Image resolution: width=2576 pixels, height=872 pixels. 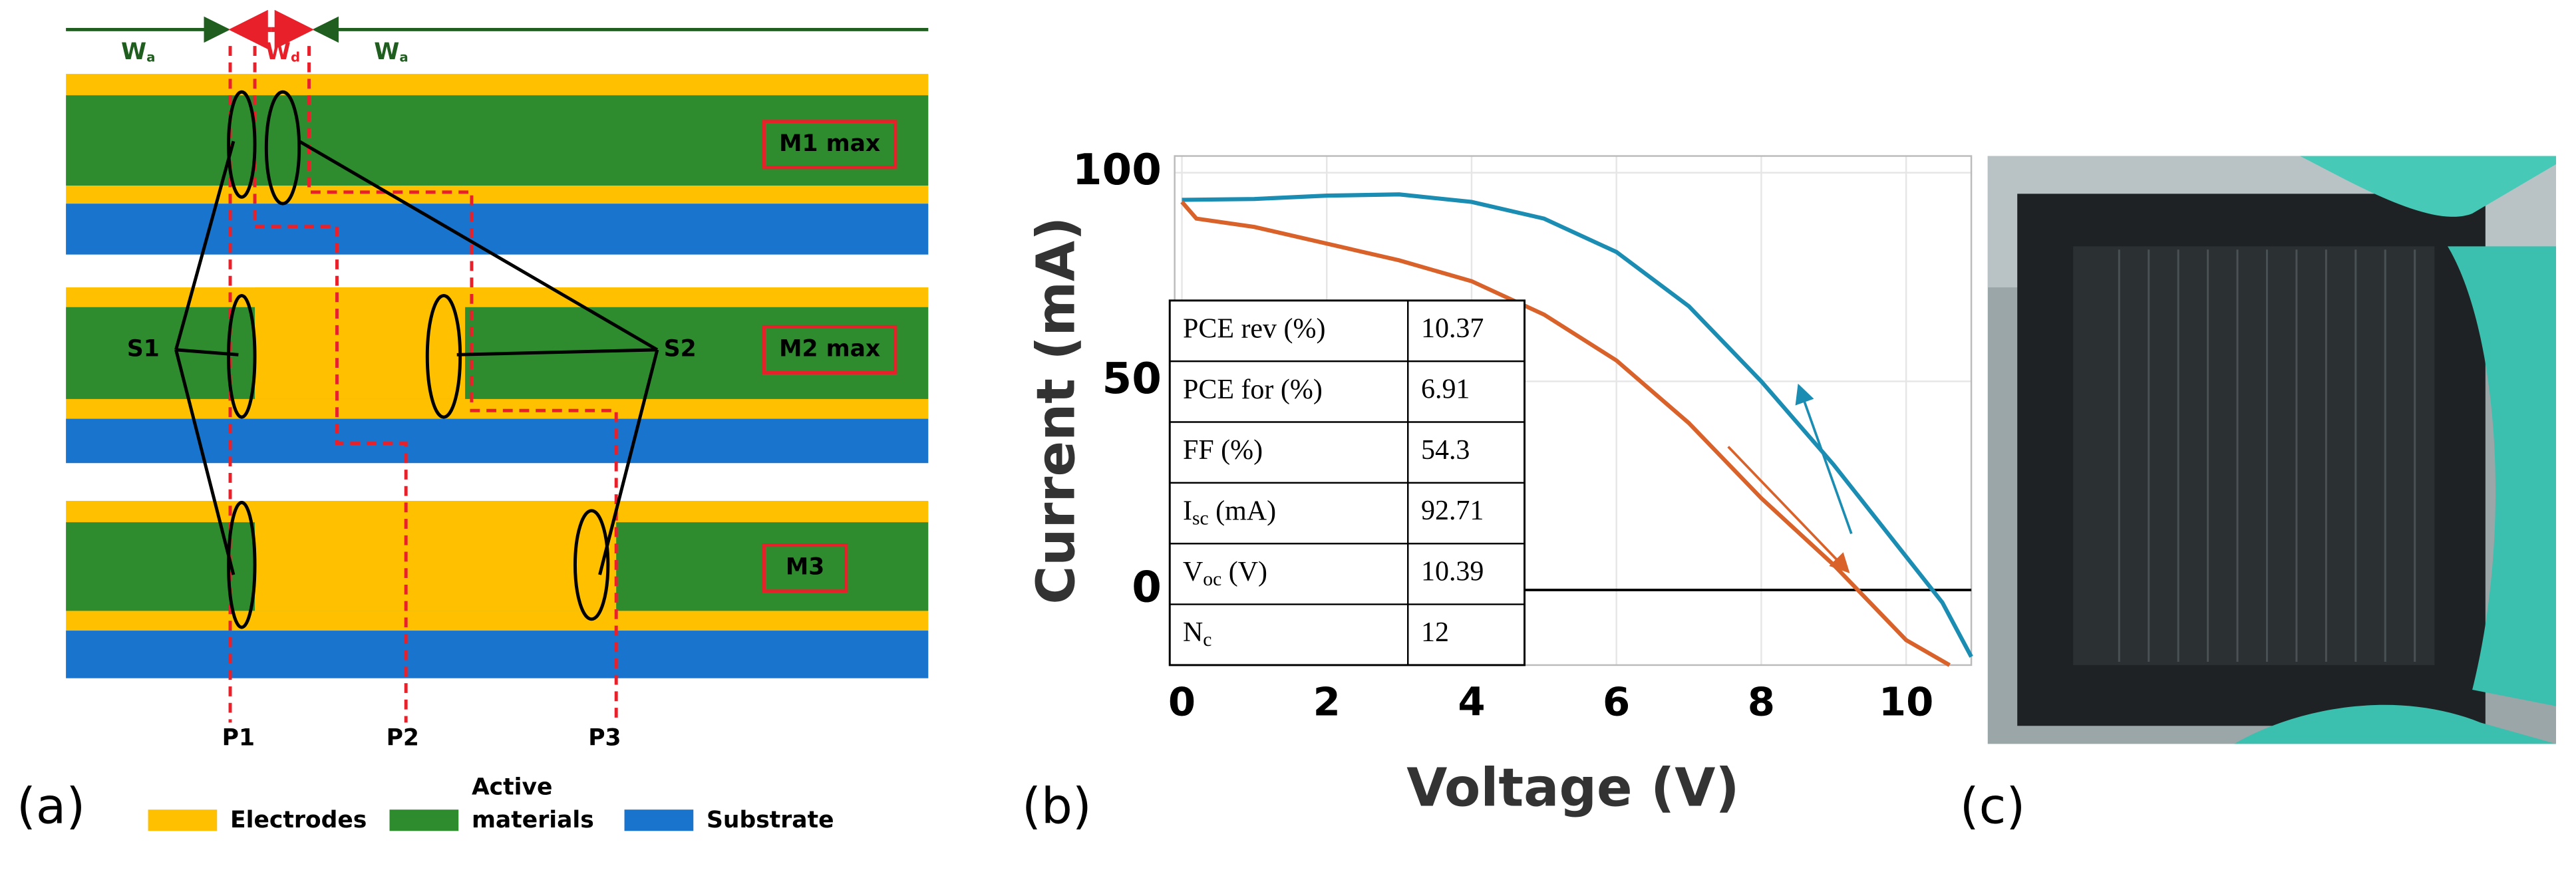 I want to click on label-part: (V), so click(x=1244, y=572).